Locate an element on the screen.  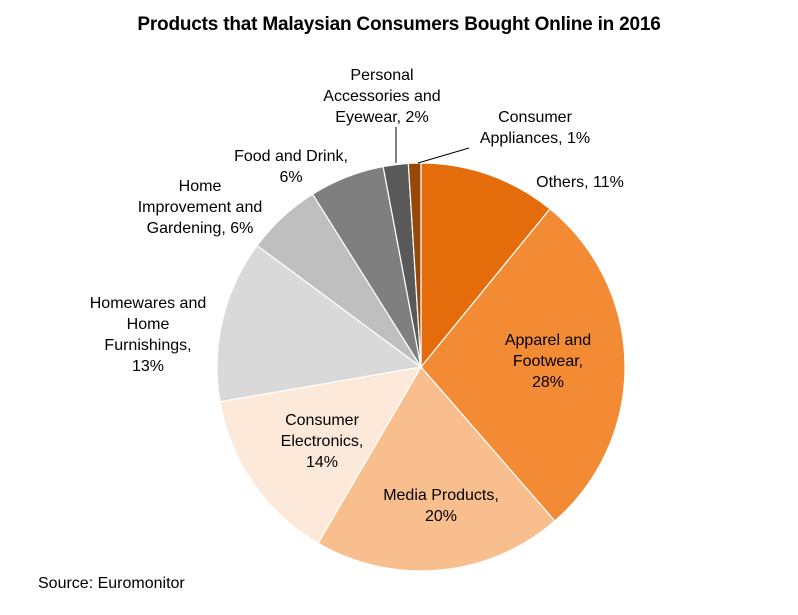
slice-label-line: Eyewear, 2% is located at coordinates (381, 117).